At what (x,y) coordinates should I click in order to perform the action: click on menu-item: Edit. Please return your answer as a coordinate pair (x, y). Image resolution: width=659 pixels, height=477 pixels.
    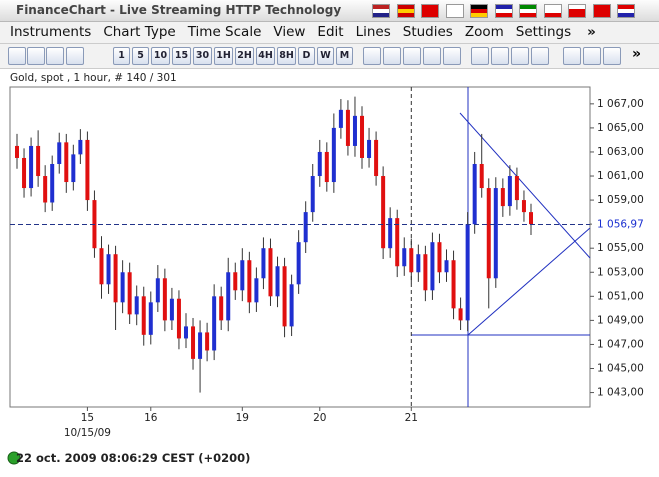
    Looking at the image, I should click on (330, 32).